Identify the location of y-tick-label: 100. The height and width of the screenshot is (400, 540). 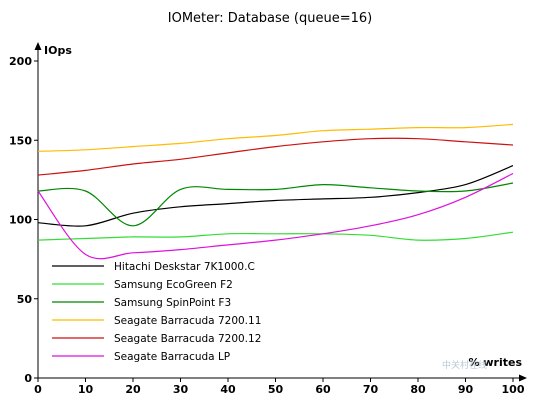
(20, 220).